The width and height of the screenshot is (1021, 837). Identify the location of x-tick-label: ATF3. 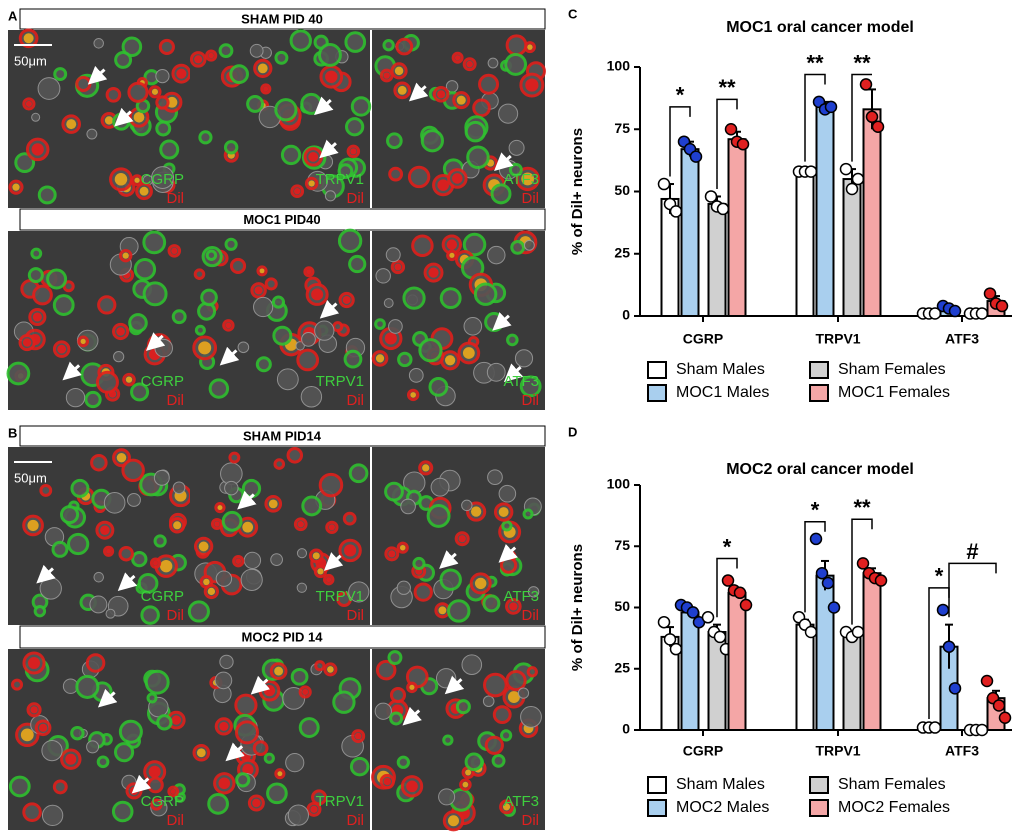
(962, 751).